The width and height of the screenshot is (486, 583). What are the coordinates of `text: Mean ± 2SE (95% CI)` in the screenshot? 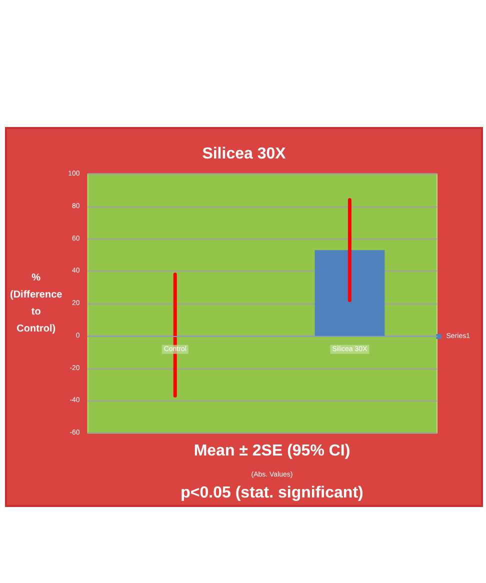 It's located at (272, 451).